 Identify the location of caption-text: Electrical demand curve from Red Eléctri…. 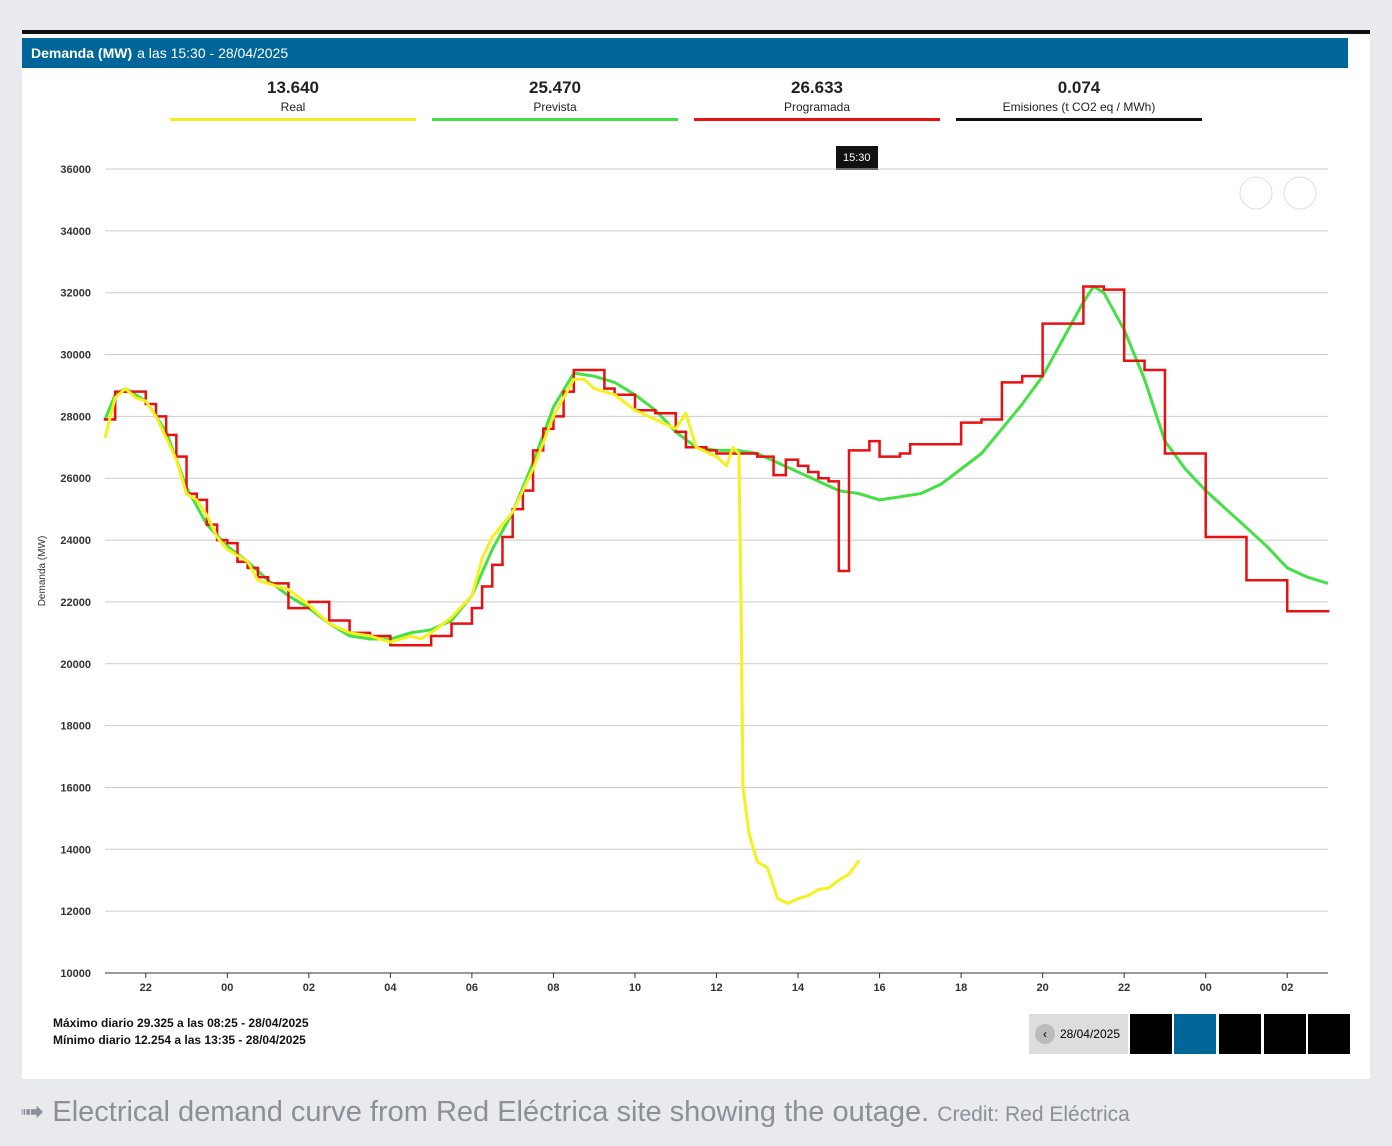
(491, 1112).